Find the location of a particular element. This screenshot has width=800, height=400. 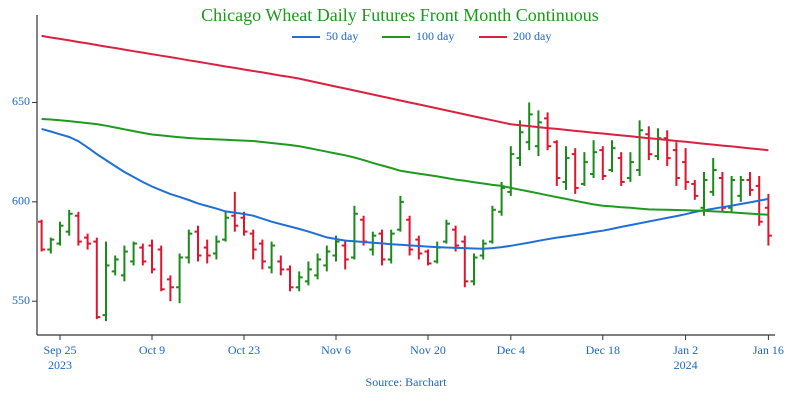

y-tick-label: 550 is located at coordinates (21, 300).